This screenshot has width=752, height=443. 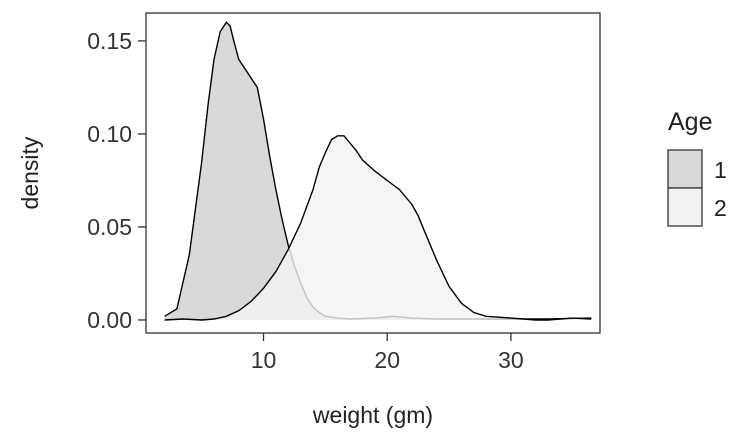 I want to click on y-axis-title: density, so click(x=30, y=172).